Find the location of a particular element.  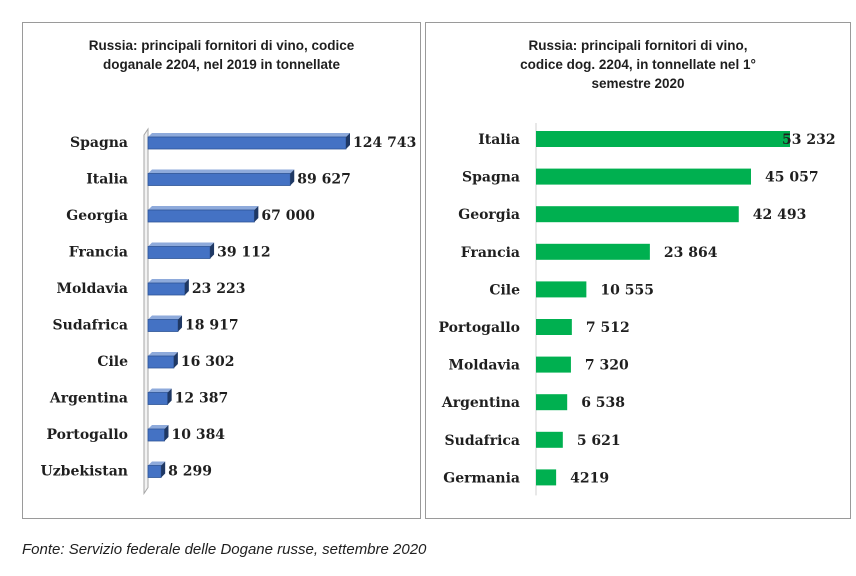

value-label-cile: 16 302 is located at coordinates (208, 362).